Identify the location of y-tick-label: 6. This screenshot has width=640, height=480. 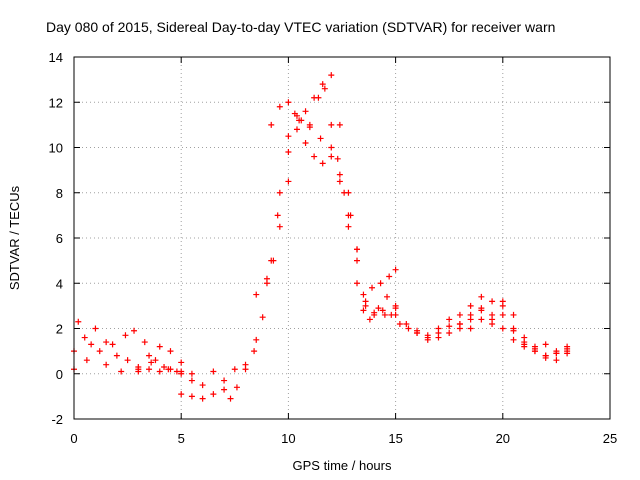
(59, 238).